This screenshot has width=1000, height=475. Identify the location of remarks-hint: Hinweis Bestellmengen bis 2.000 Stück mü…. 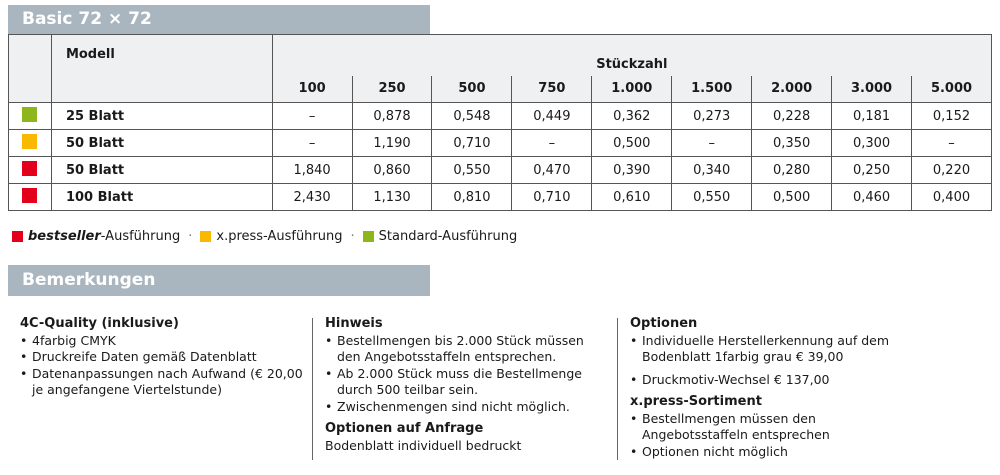
(467, 385).